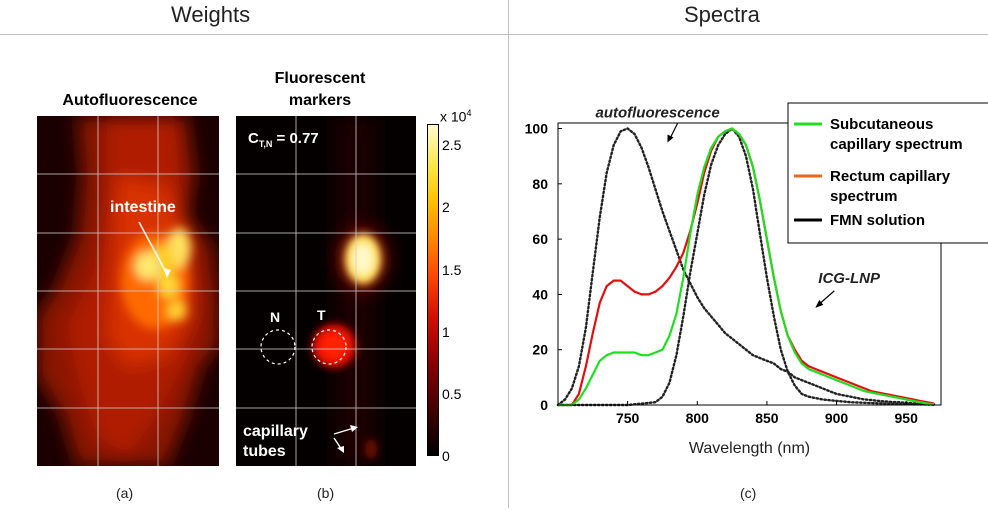 This screenshot has height=510, width=988. What do you see at coordinates (748, 493) in the screenshot?
I see `panel-c-sublabel: (c)` at bounding box center [748, 493].